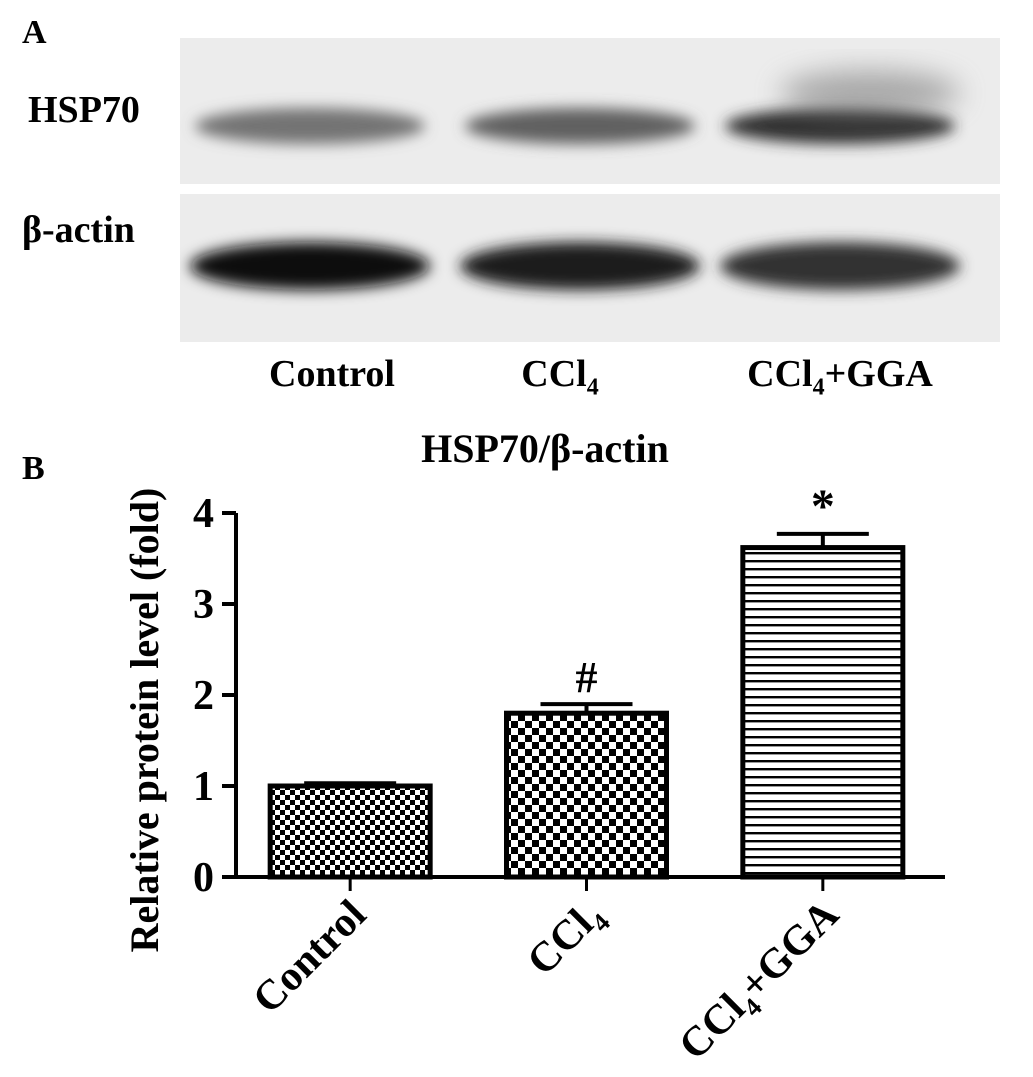 Image resolution: width=1033 pixels, height=1077 pixels. What do you see at coordinates (84, 110) in the screenshot?
I see `blot-label-hsp70: HSP70` at bounding box center [84, 110].